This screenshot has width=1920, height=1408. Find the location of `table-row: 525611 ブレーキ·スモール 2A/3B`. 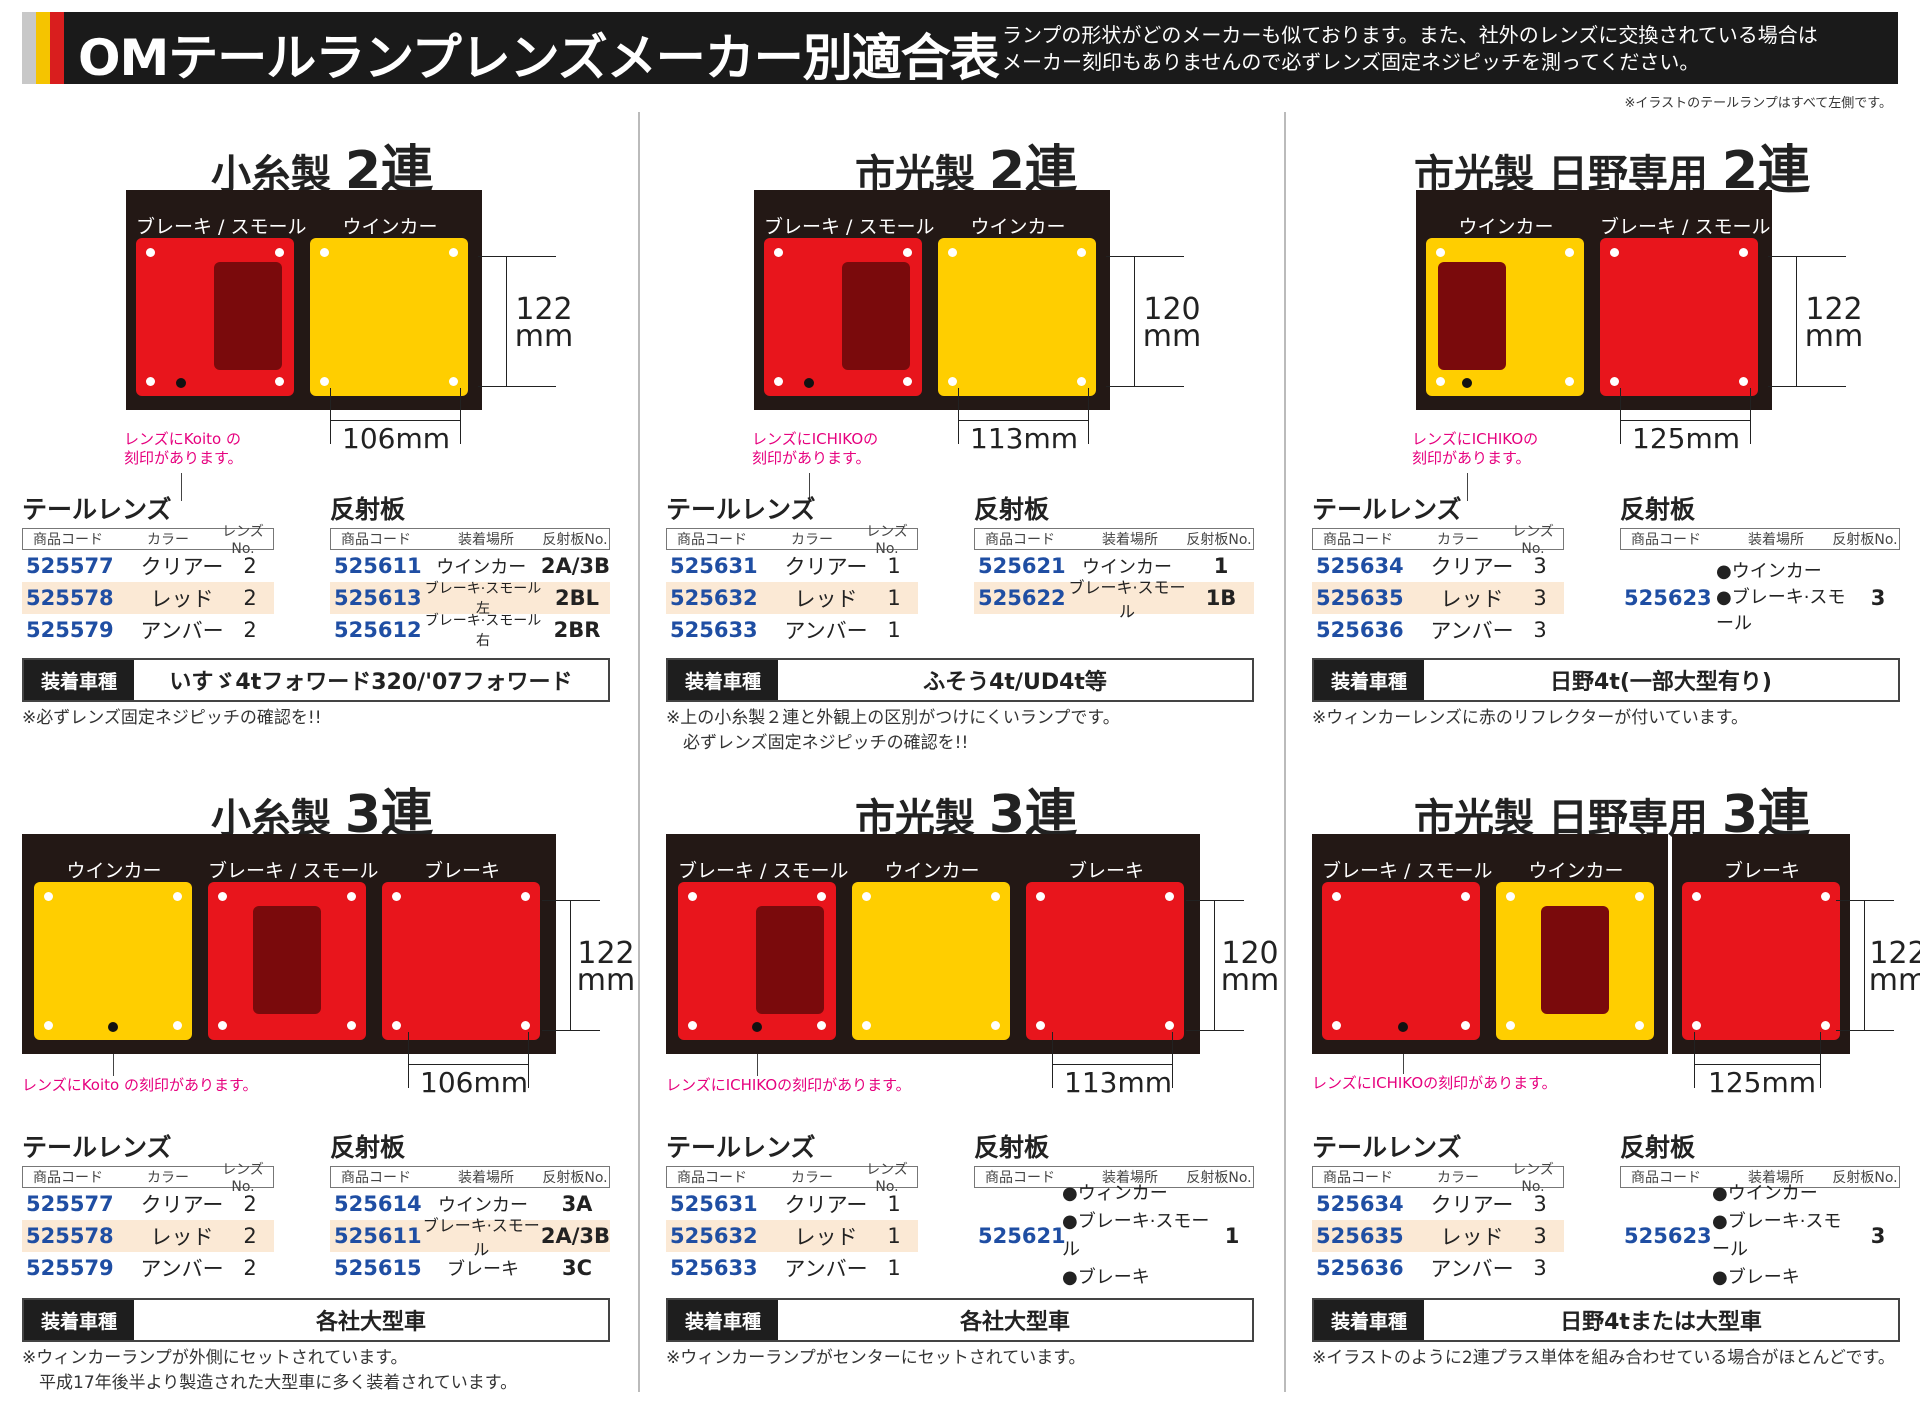

table-row: 525611 ブレーキ·スモール 2A/3B is located at coordinates (470, 1237).